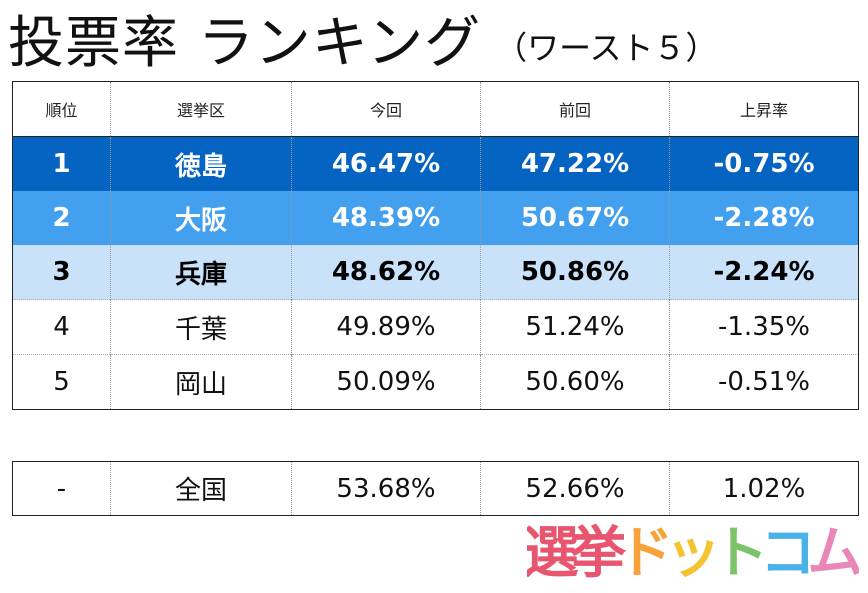 The height and width of the screenshot is (593, 868). Describe the element at coordinates (693, 553) in the screenshot. I see `logo-glyph: ッ` at that location.